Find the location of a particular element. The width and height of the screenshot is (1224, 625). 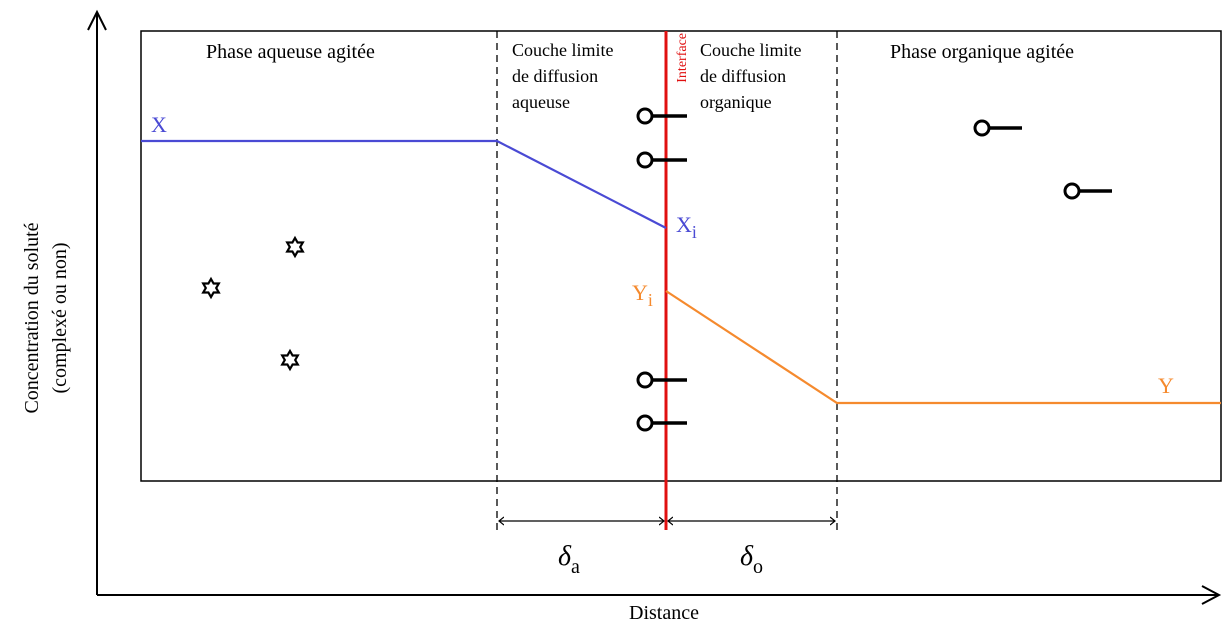

aqueous-layer-label-3: aqueuse is located at coordinates (541, 102).